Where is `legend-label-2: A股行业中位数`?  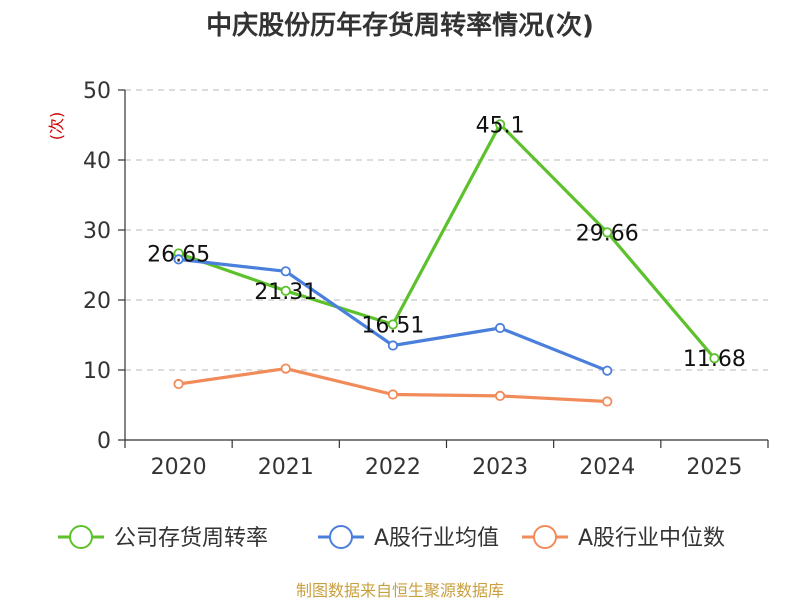 legend-label-2: A股行业中位数 is located at coordinates (651, 538).